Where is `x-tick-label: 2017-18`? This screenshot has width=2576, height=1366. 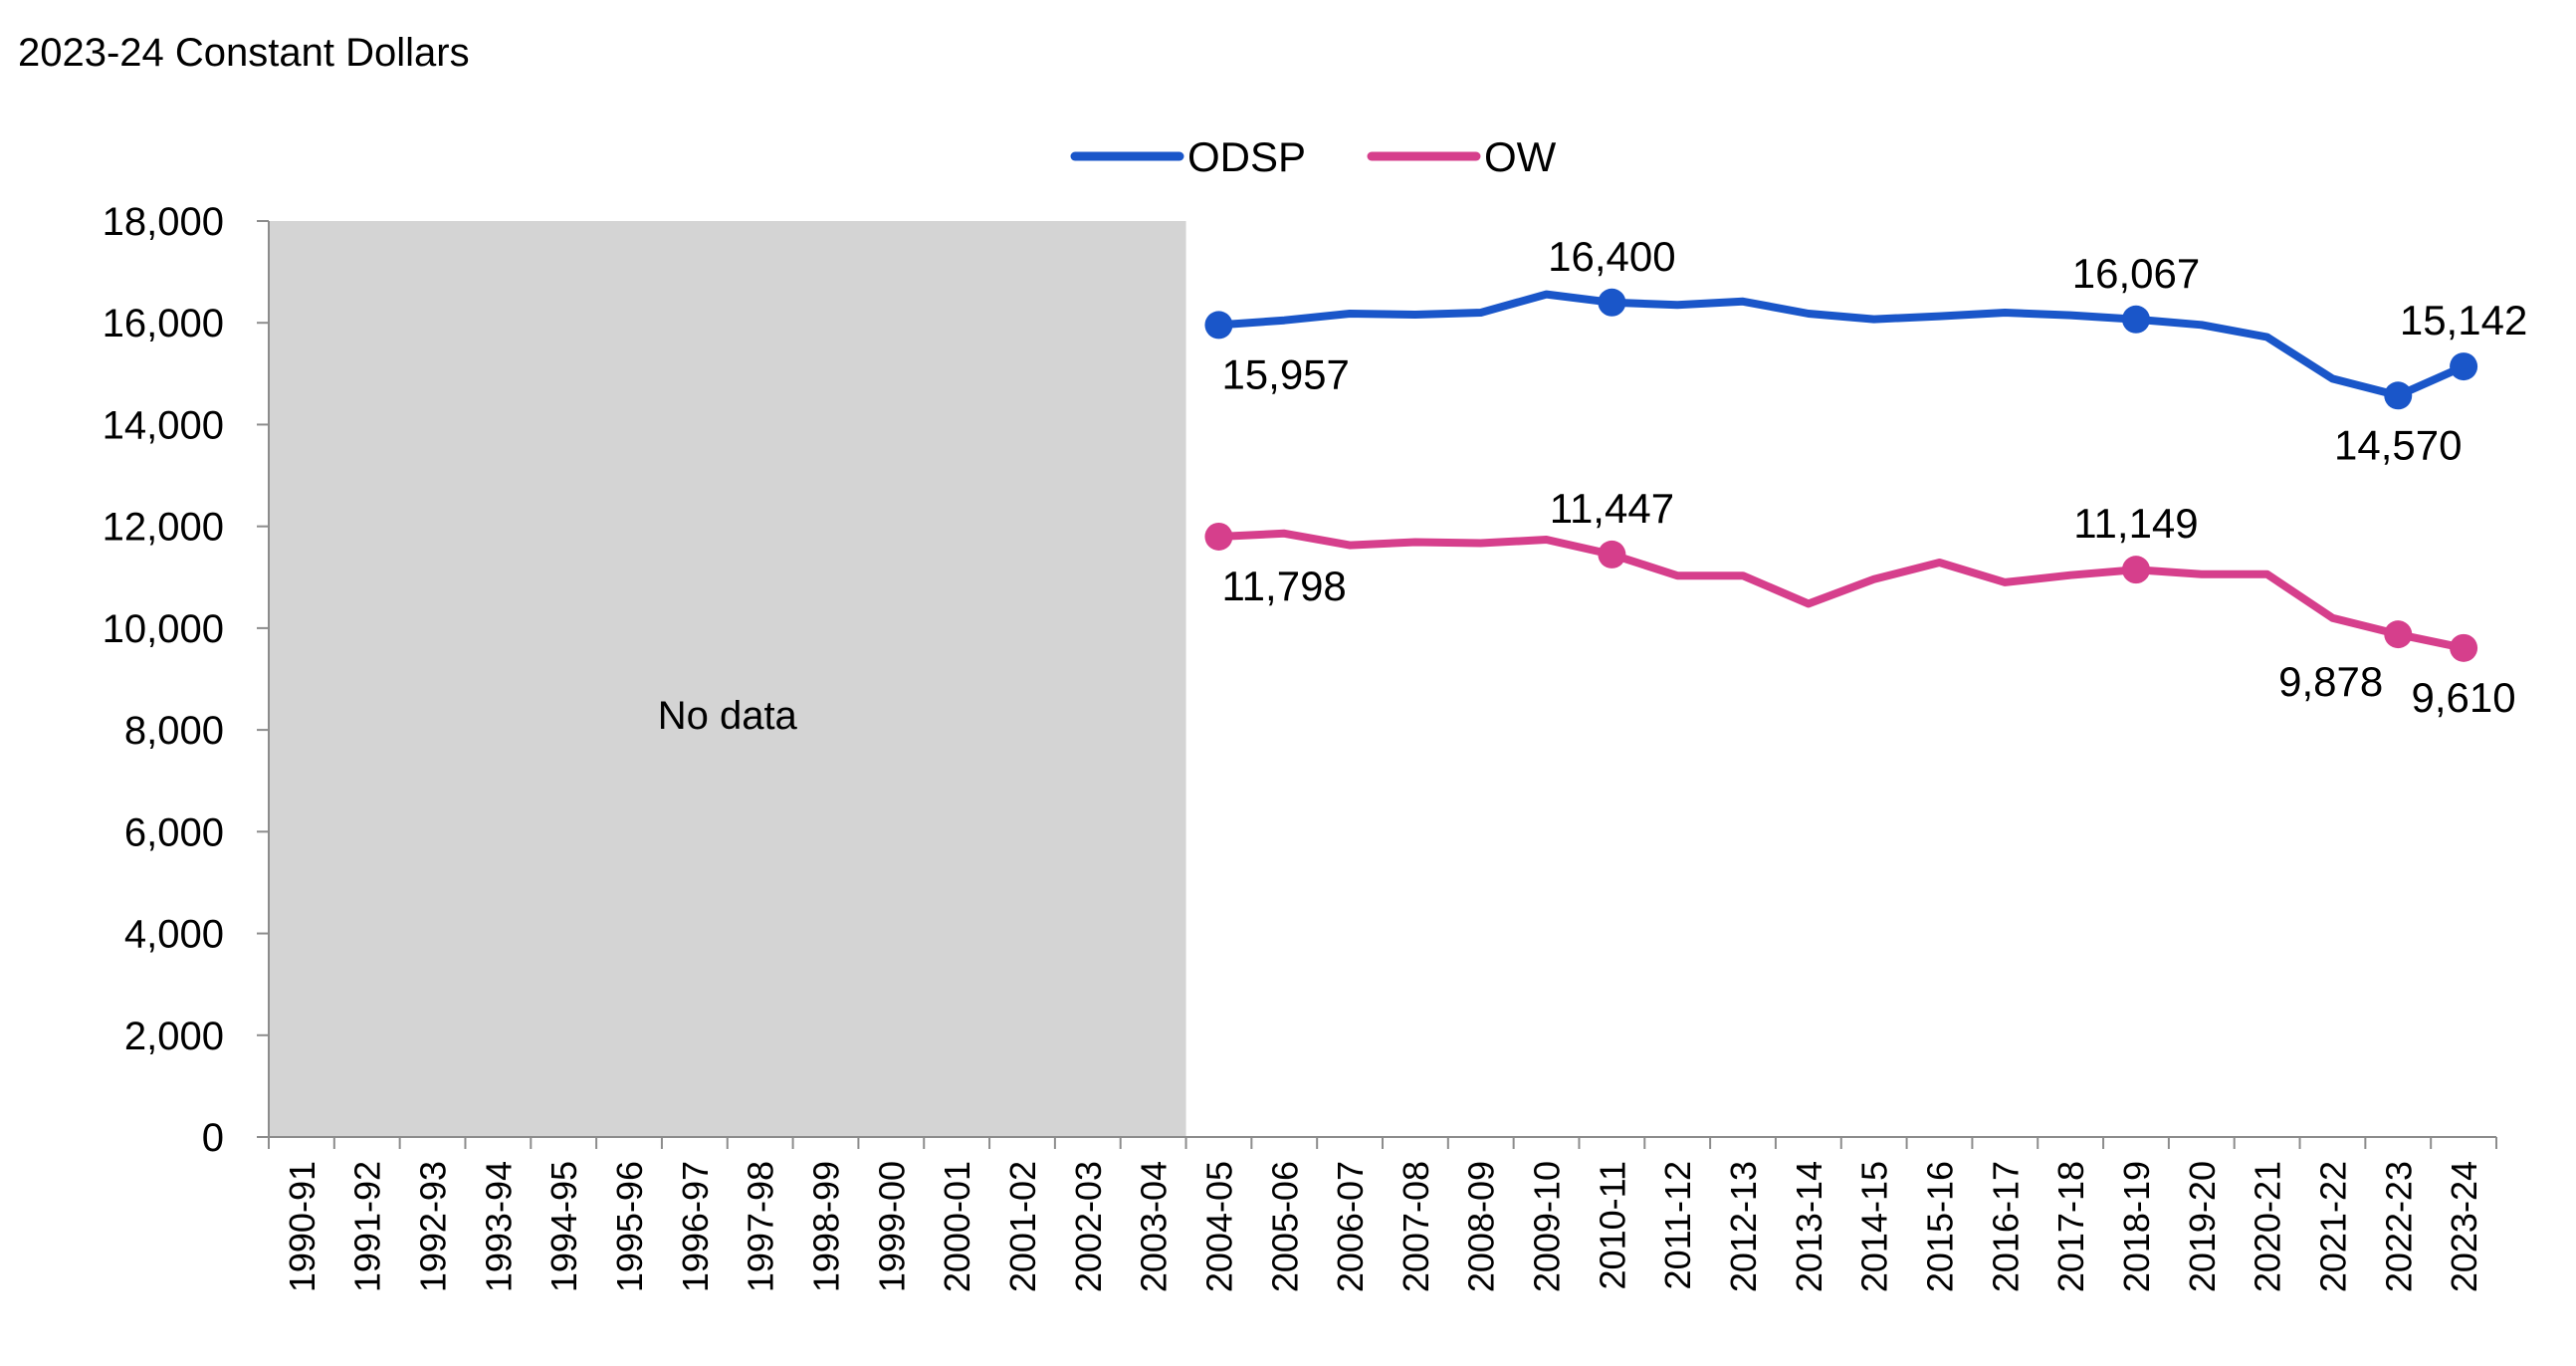
x-tick-label: 2017-18 is located at coordinates (2070, 1226).